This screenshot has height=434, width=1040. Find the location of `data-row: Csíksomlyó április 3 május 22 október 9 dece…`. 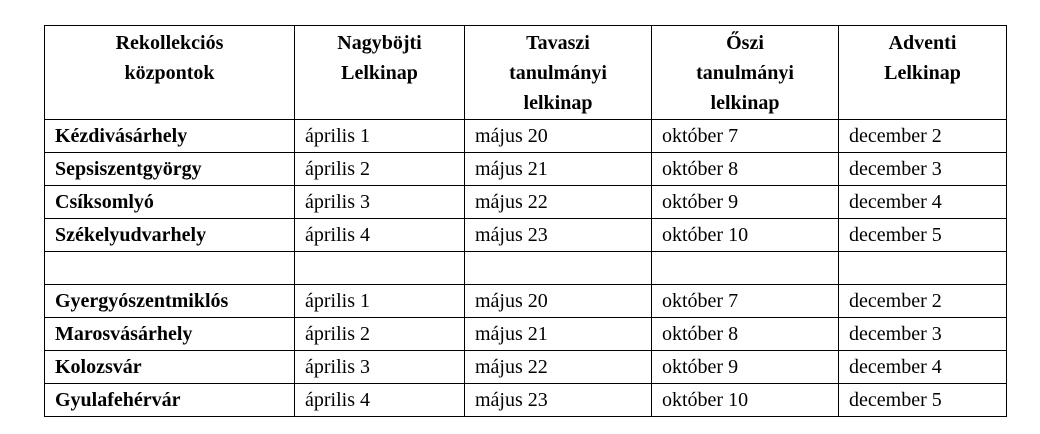

data-row: Csíksomlyó április 3 május 22 október 9 dece… is located at coordinates (525, 202).